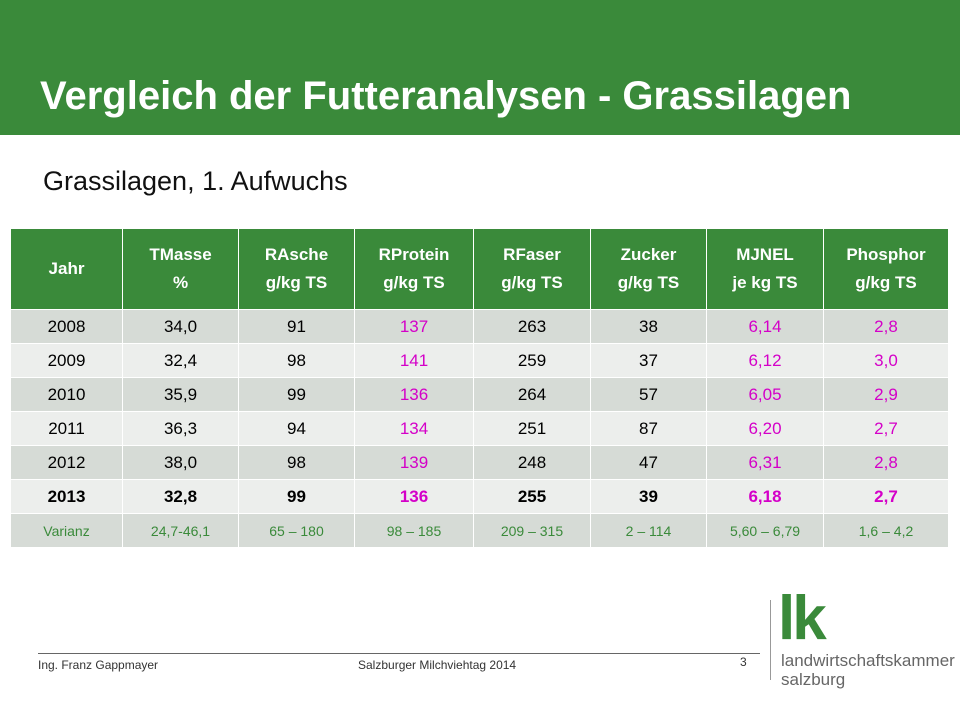 The height and width of the screenshot is (720, 960). I want to click on header-rfaser: RFaser g/kg TS, so click(532, 269).